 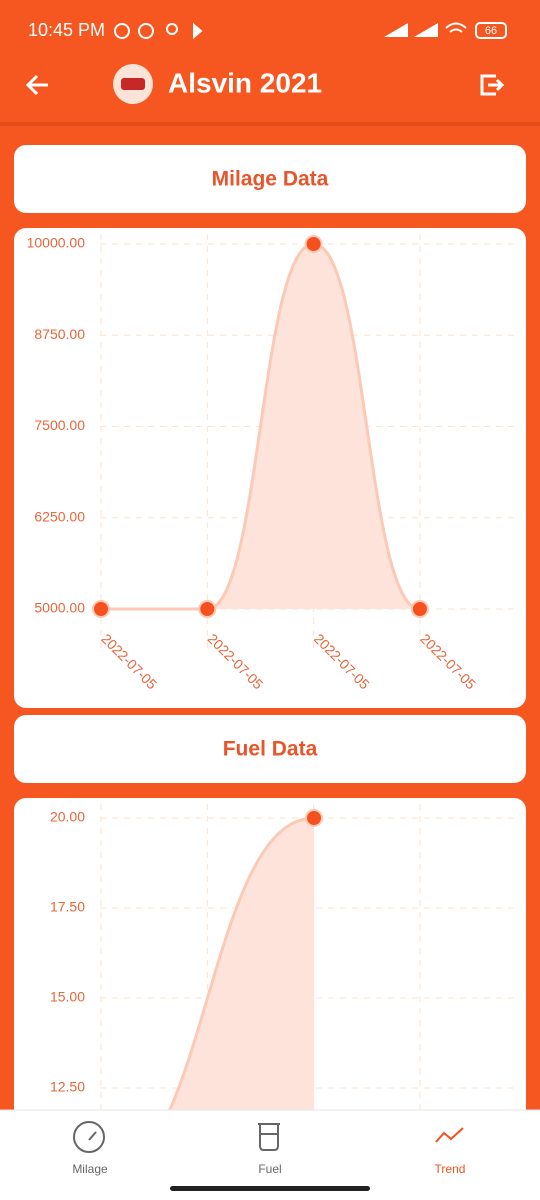 What do you see at coordinates (133, 84) in the screenshot?
I see `app-logo-car` at bounding box center [133, 84].